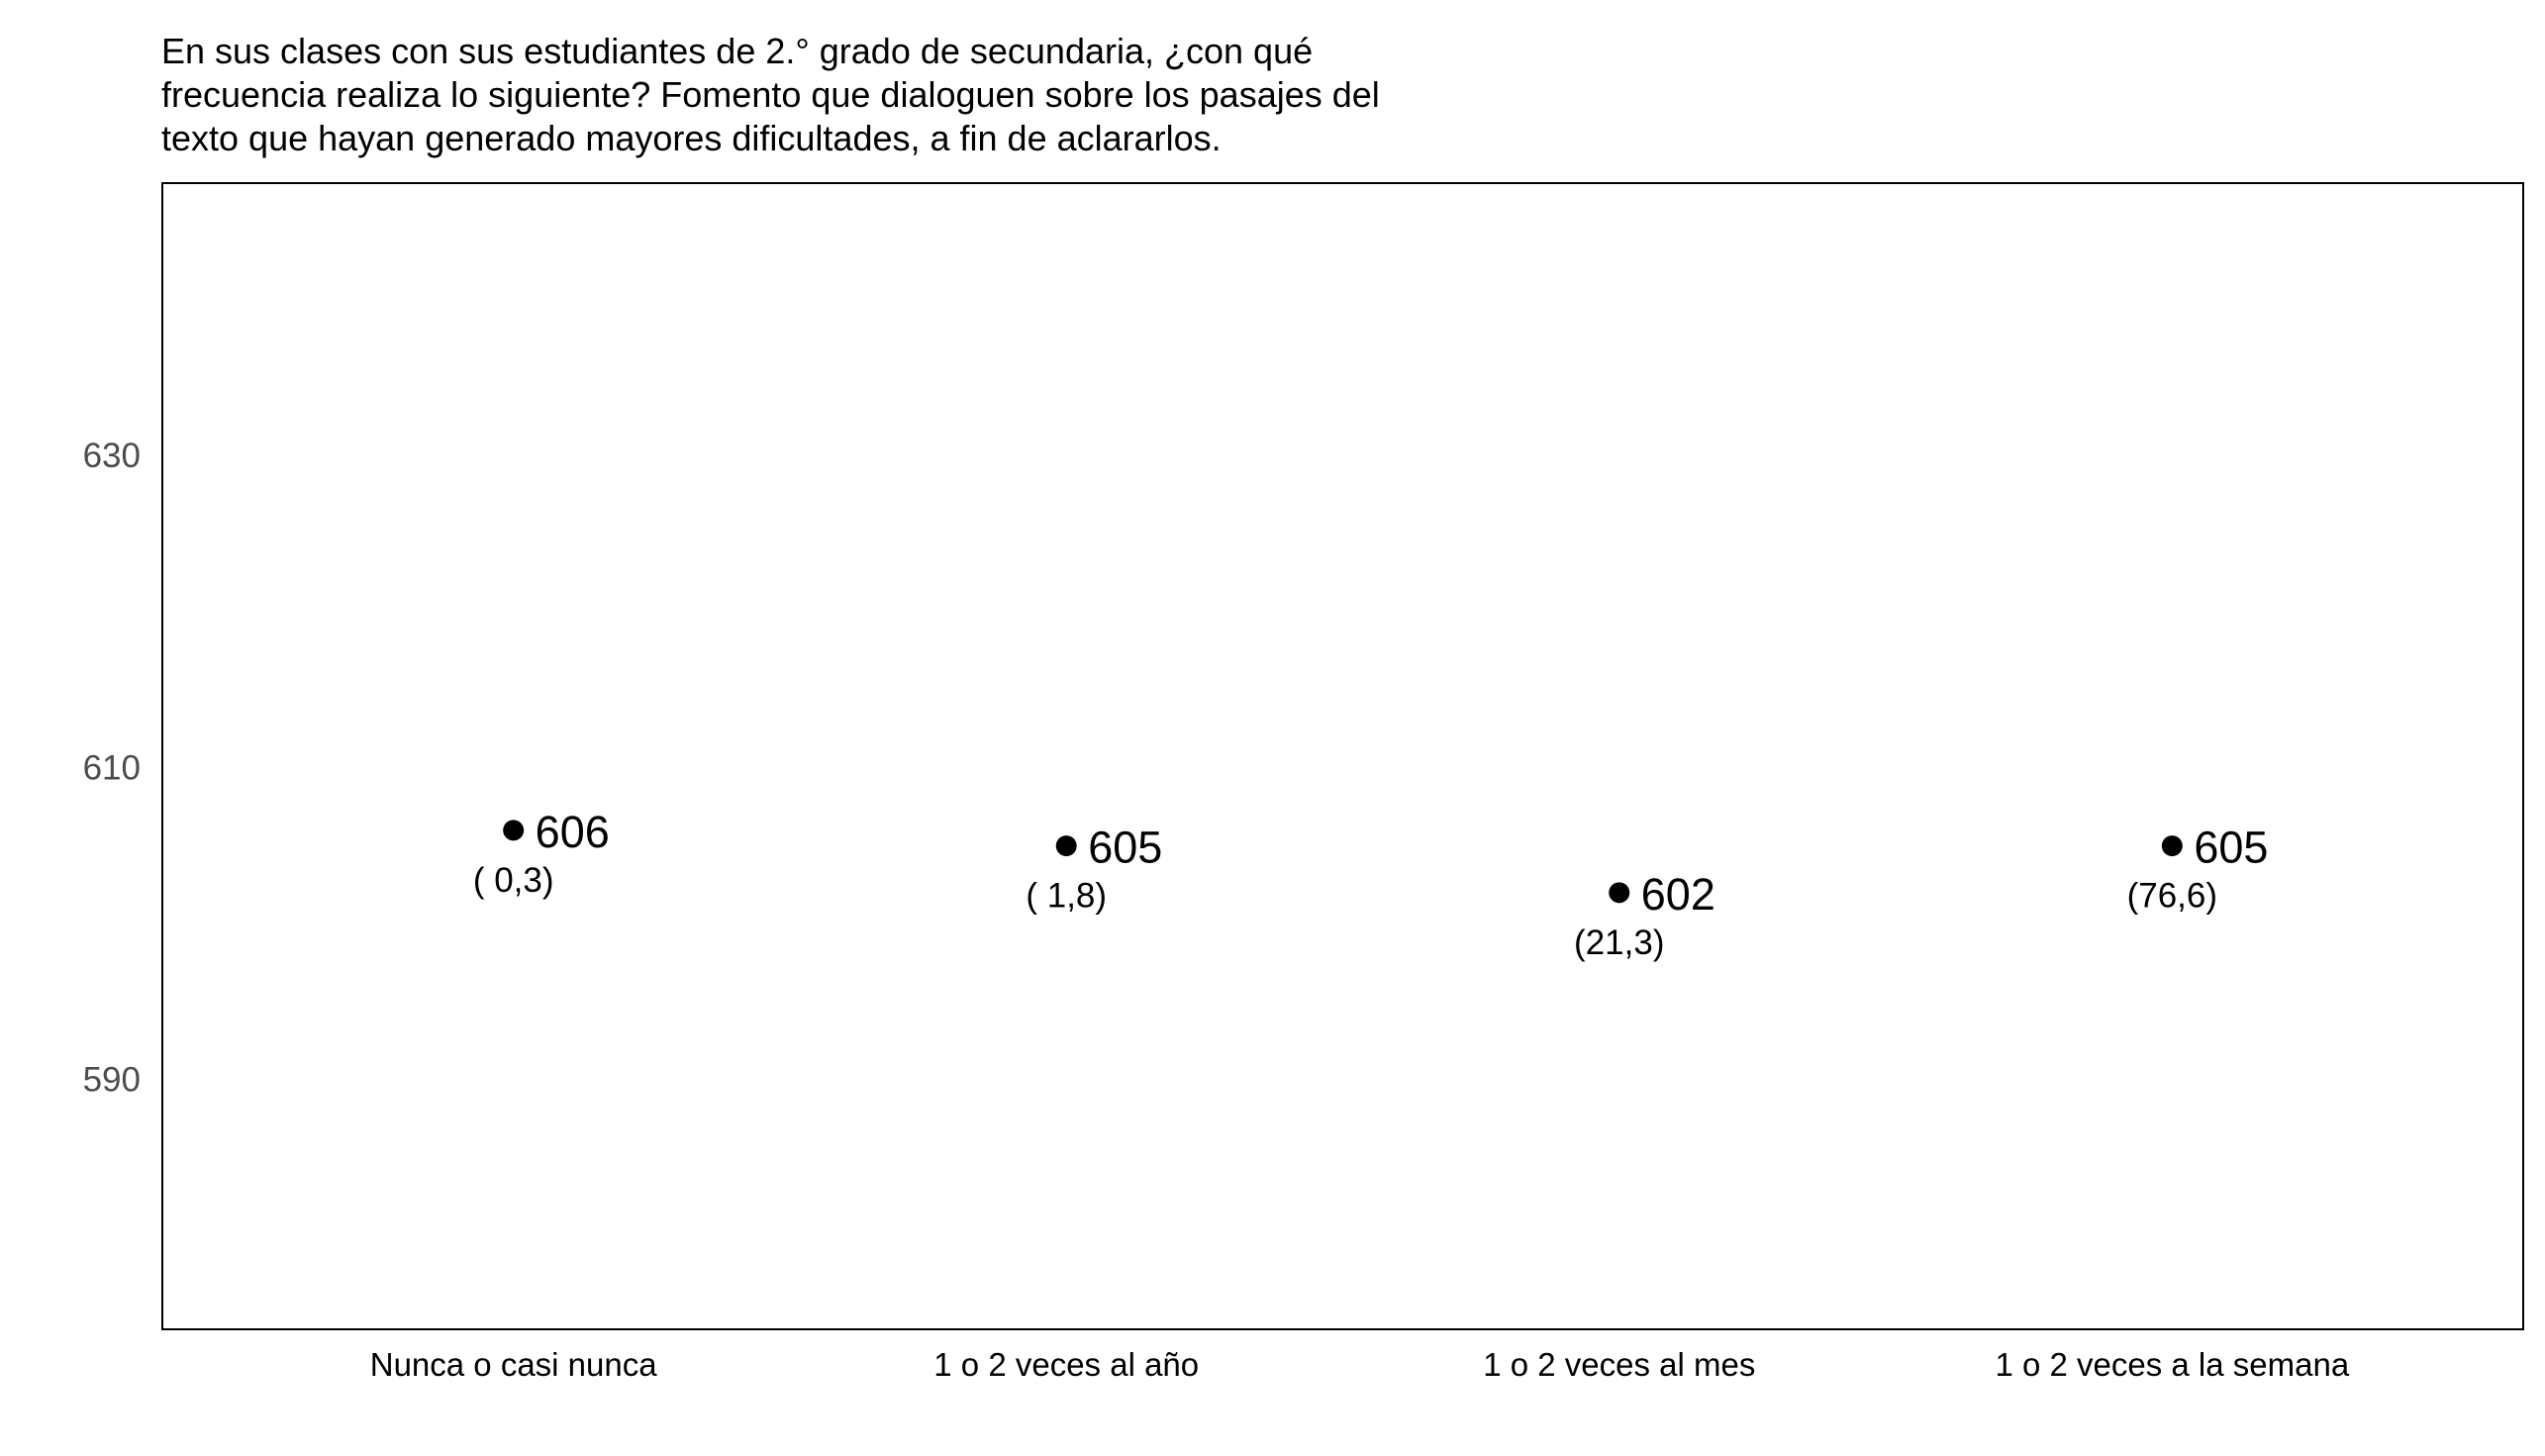  I want to click on x-tick-label: 1 o 2 veces a la semana, so click(2172, 1364).